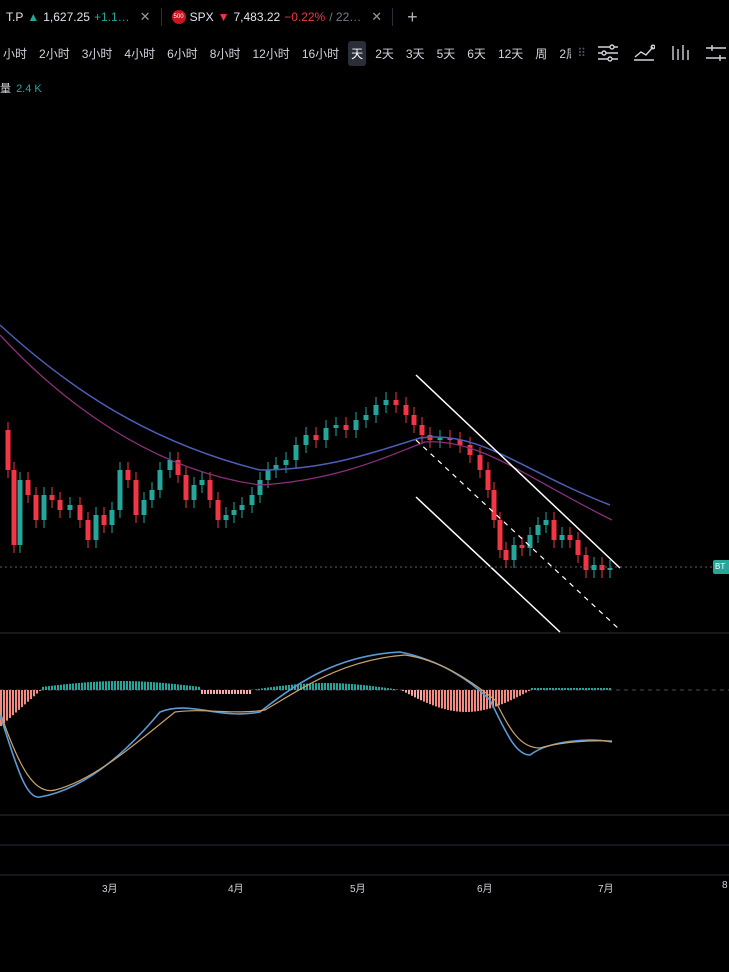  I want to click on time-axis-tick: 5月, so click(358, 889).